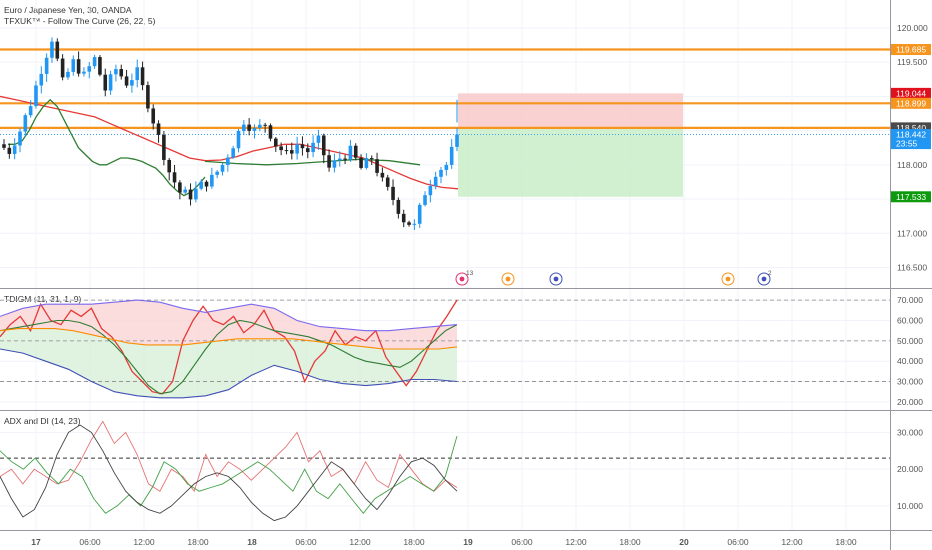 This screenshot has width=932, height=550. I want to click on stop-loss-zone, so click(570, 110).